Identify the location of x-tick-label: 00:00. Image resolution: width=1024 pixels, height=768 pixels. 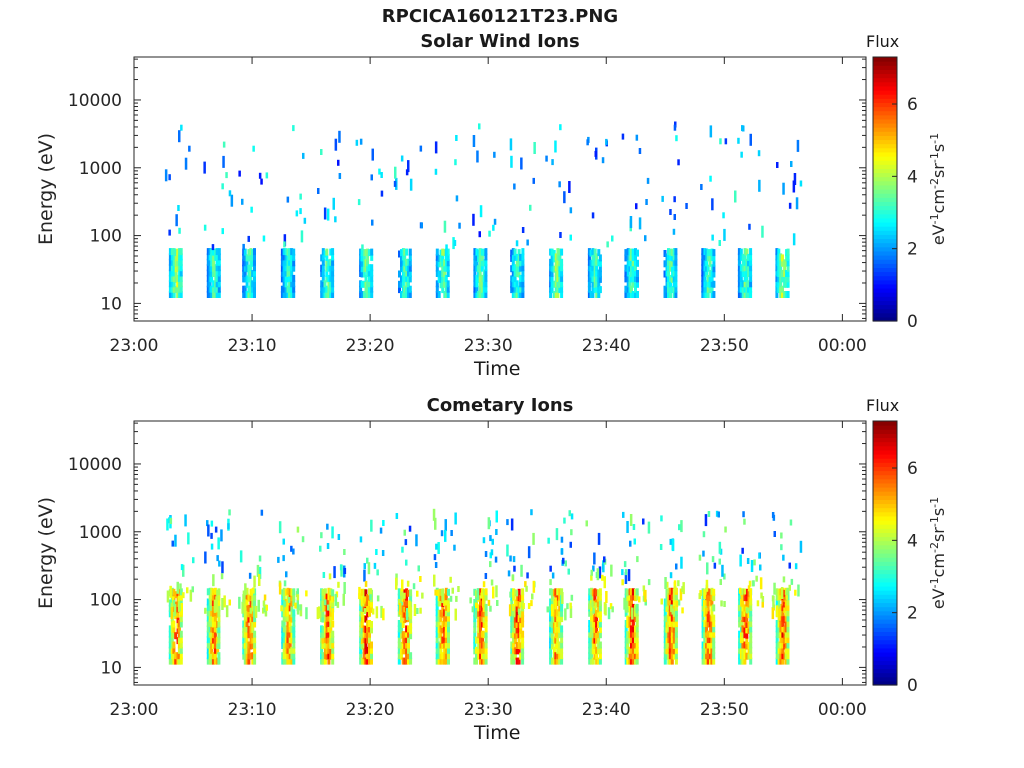
(842, 710).